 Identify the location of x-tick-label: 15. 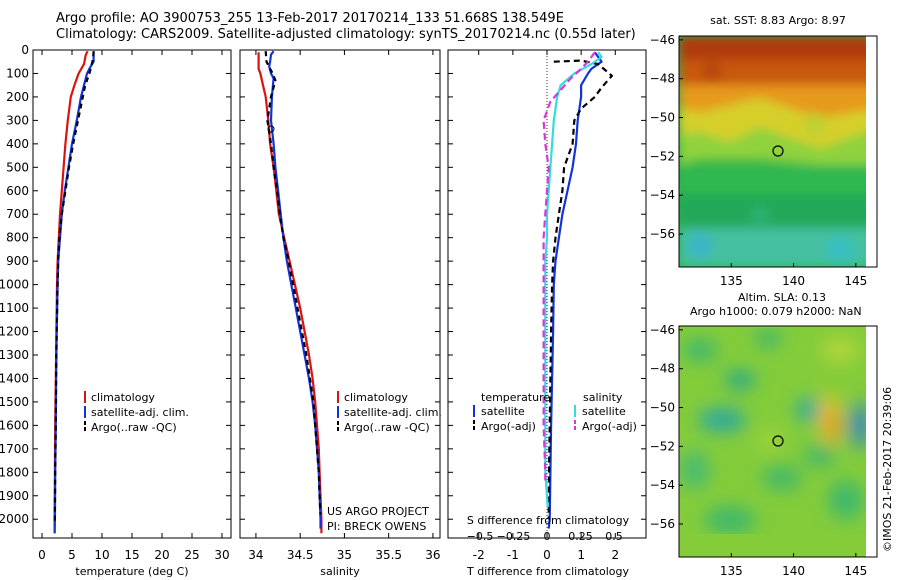
(131, 555).